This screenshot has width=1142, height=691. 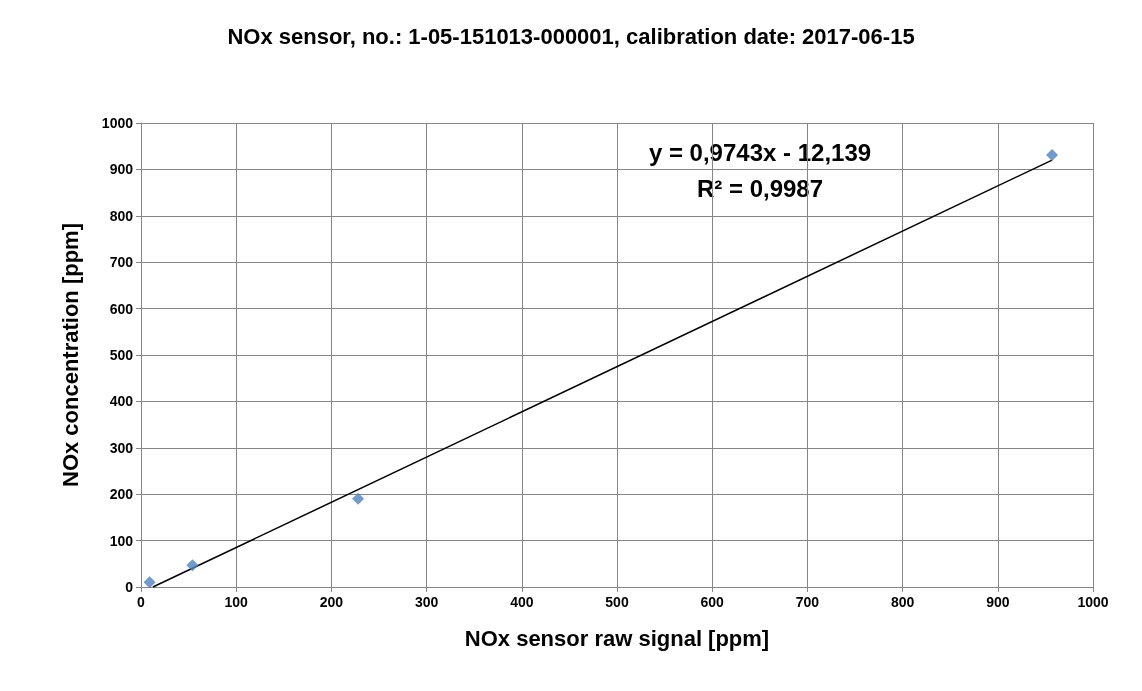 What do you see at coordinates (117, 123) in the screenshot?
I see `y-tick-label: 1000` at bounding box center [117, 123].